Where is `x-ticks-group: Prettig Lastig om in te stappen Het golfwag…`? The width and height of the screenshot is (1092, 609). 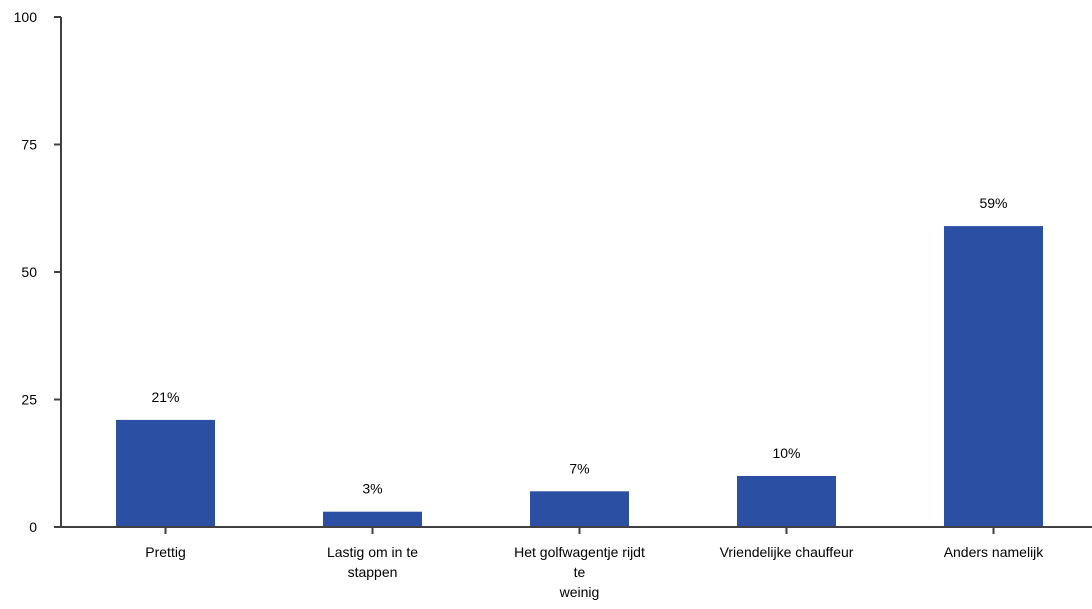
x-ticks-group: Prettig Lastig om in te stappen Het golfwag… is located at coordinates (595, 563).